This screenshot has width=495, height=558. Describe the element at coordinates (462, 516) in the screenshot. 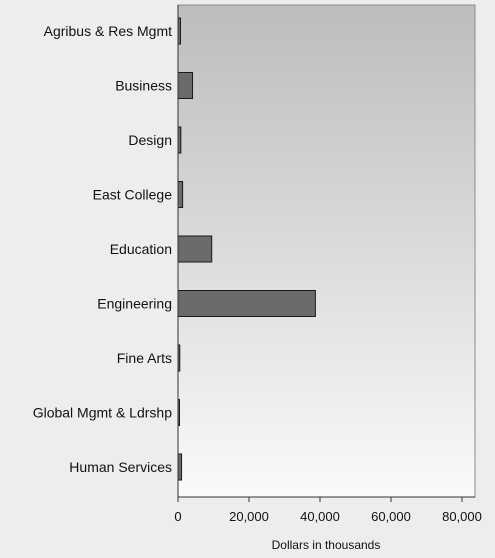

I see `x-tick-label-4: 80,000` at that location.